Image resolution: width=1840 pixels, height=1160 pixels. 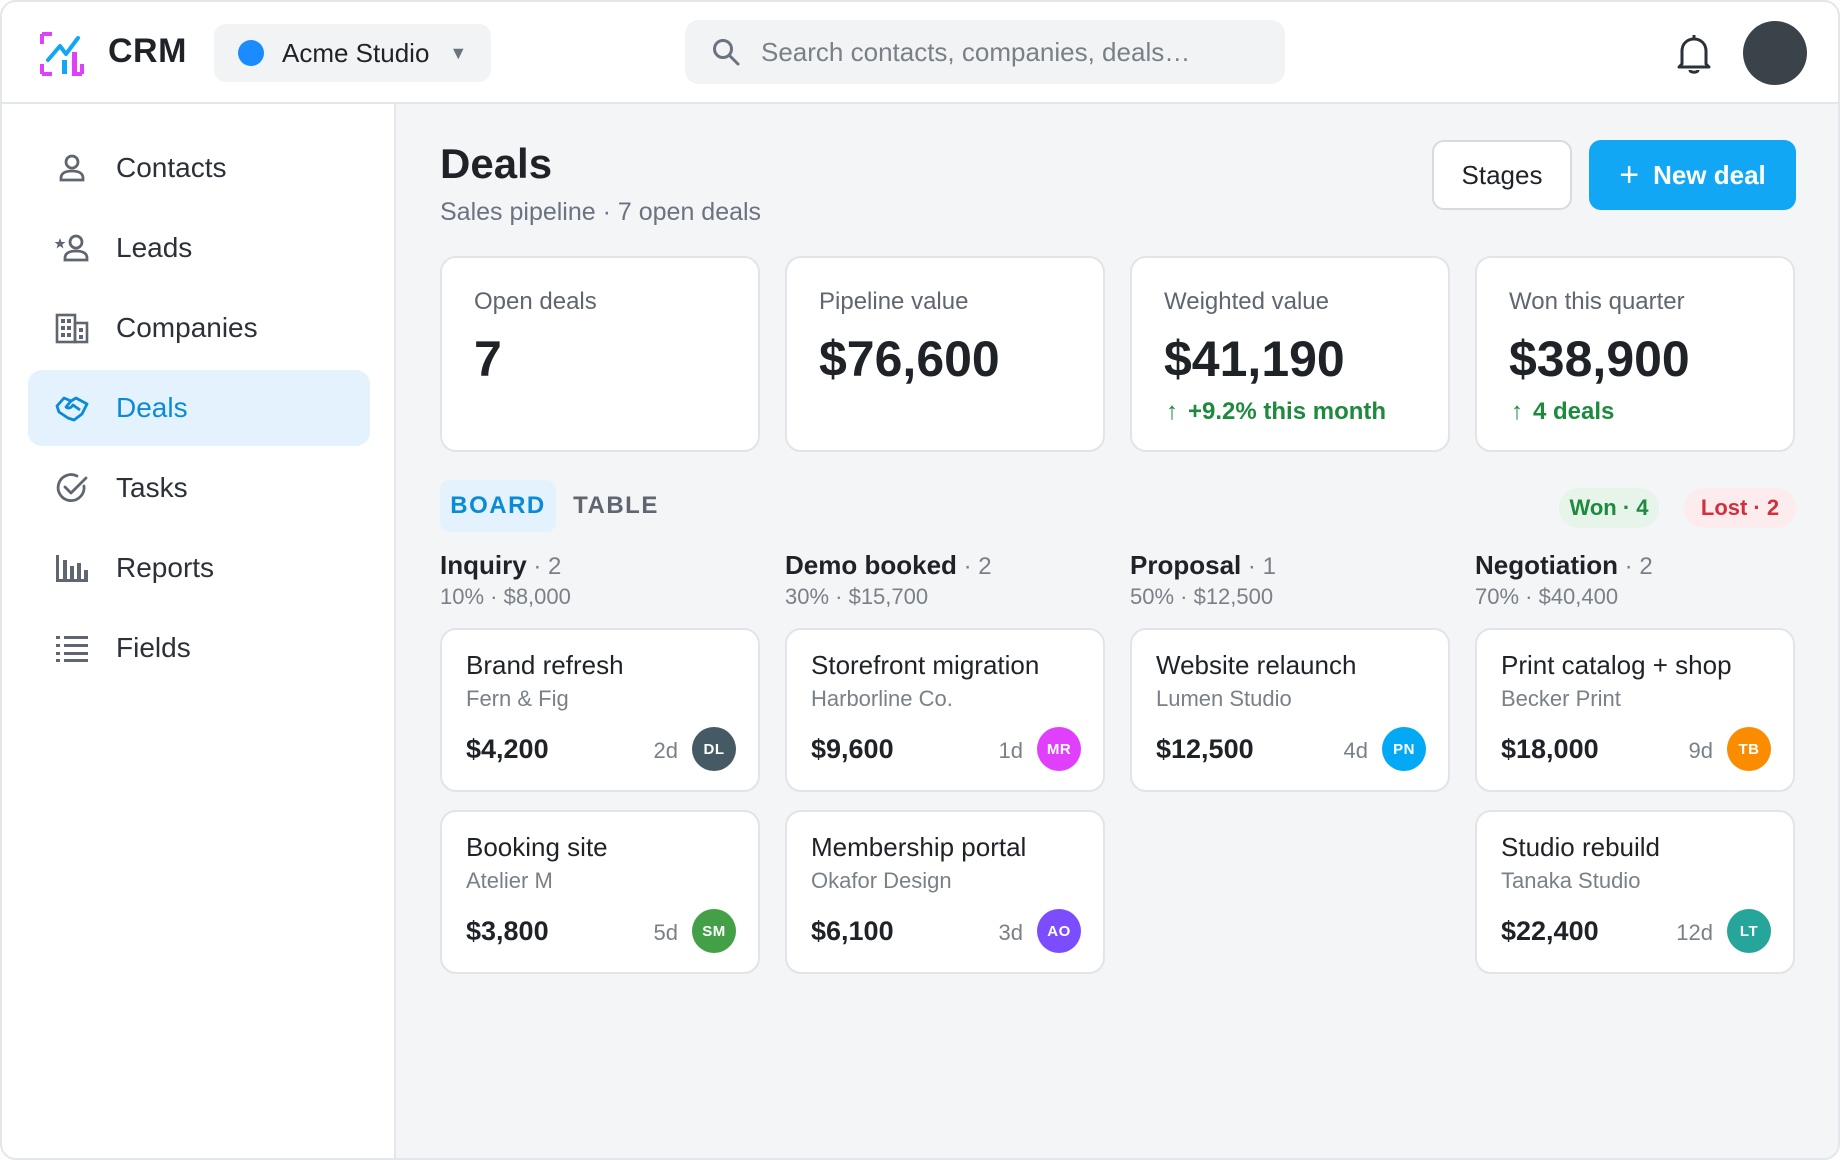 I want to click on top-header: CRM Acme Studio ▼, so click(x=920, y=53).